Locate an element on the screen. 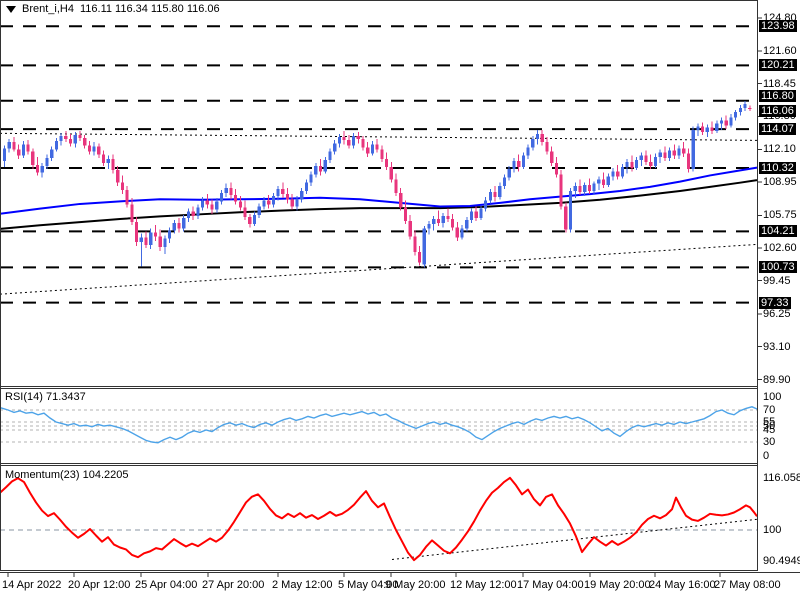  rsi-line is located at coordinates (379, 425).